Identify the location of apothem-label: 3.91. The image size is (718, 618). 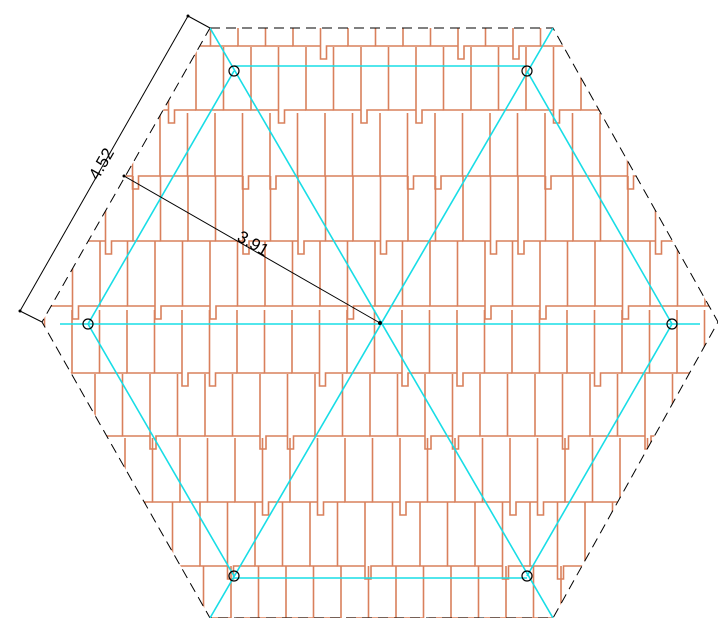
(253, 243).